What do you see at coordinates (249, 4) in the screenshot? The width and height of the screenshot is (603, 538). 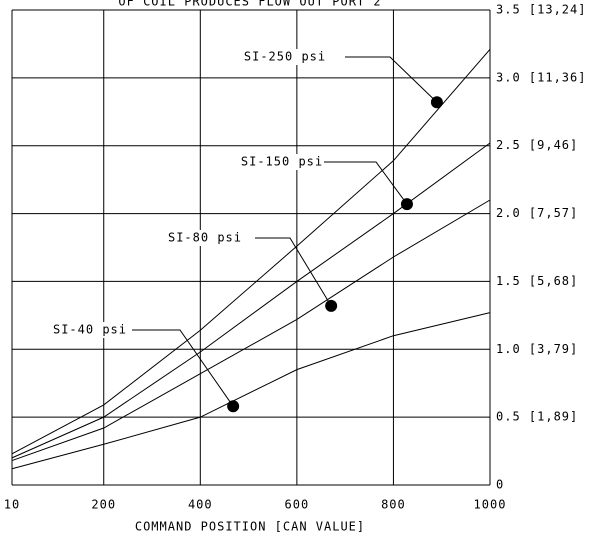 I see `chart-title: OF COIL PRODUCES FLOW OUT PORT 2` at bounding box center [249, 4].